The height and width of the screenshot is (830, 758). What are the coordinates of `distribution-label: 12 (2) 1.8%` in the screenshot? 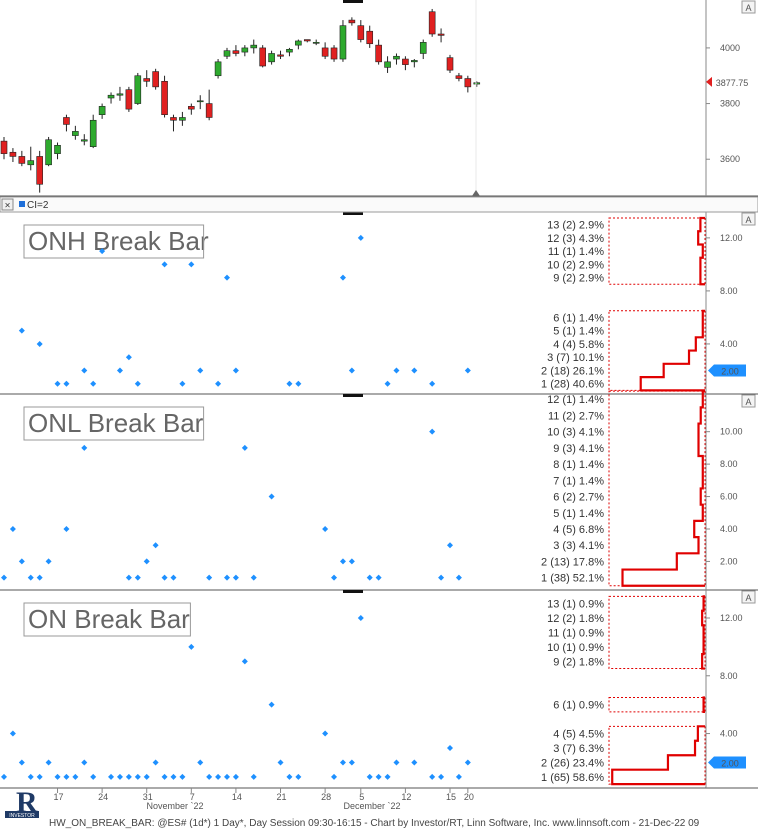 It's located at (575, 619).